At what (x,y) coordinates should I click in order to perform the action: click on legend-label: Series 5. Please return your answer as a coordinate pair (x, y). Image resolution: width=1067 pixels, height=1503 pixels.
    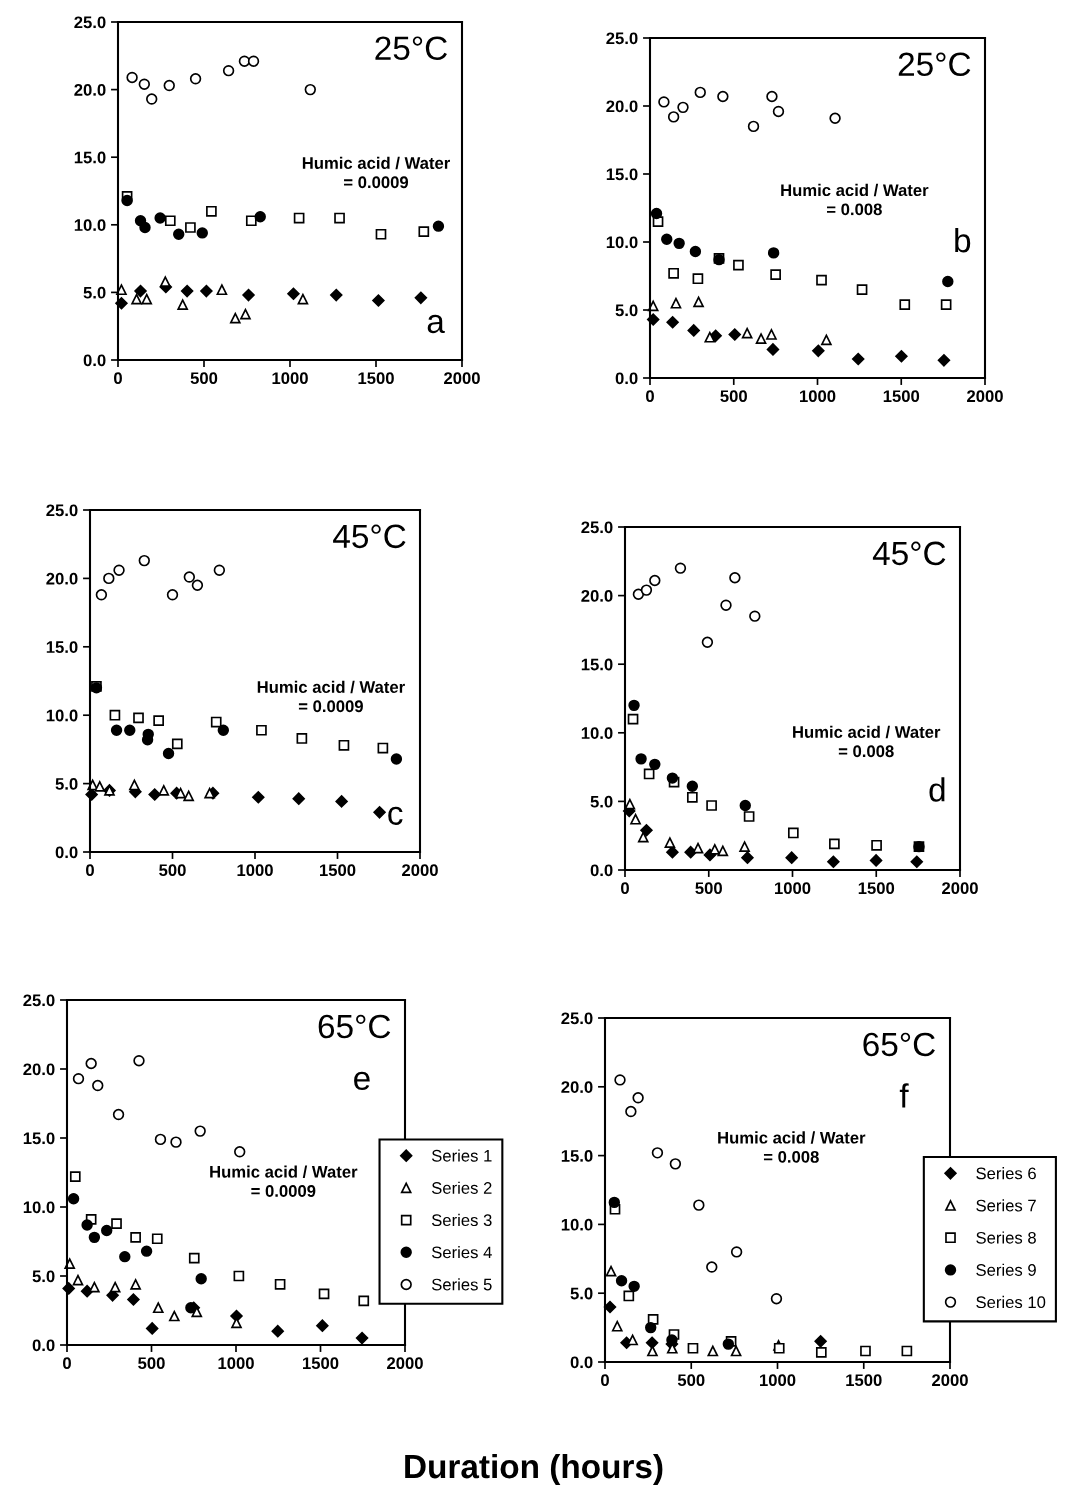
    Looking at the image, I should click on (461, 1284).